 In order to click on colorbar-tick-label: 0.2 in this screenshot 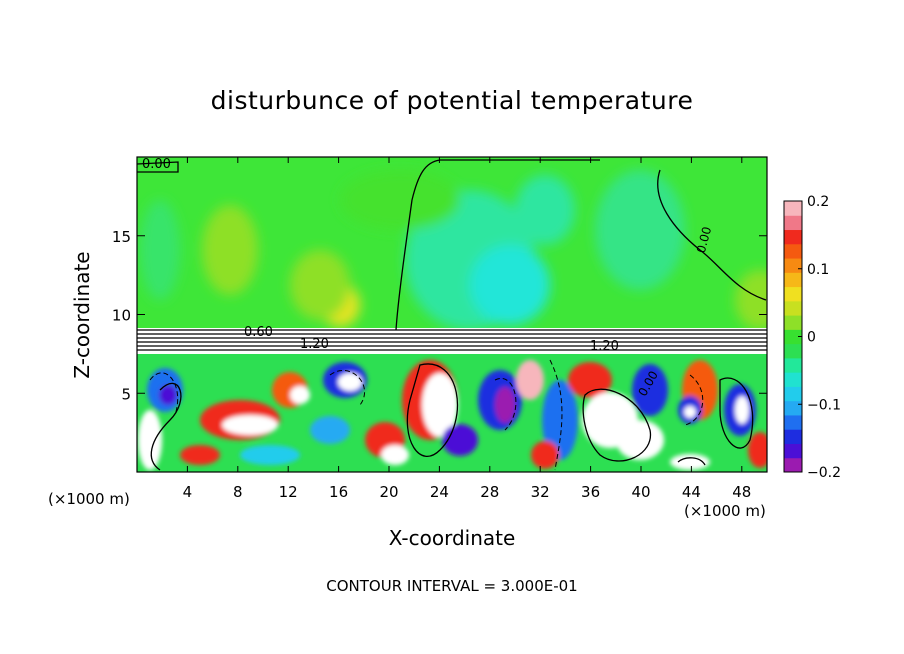, I will do `click(818, 202)`.